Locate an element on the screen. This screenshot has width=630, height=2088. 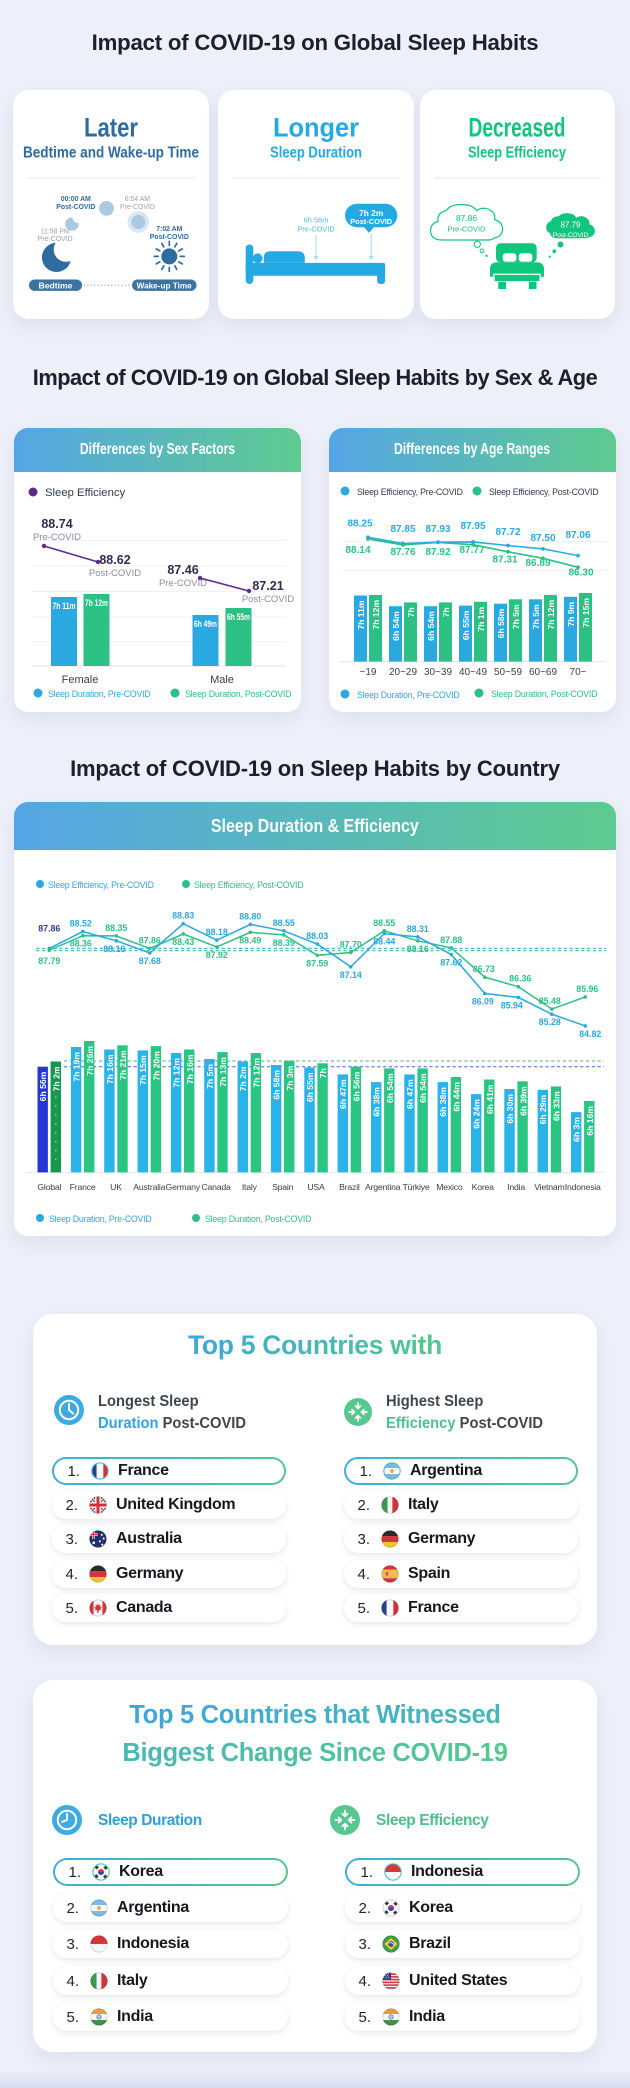
svg-text: 11:58 PM is located at coordinates (55, 232).